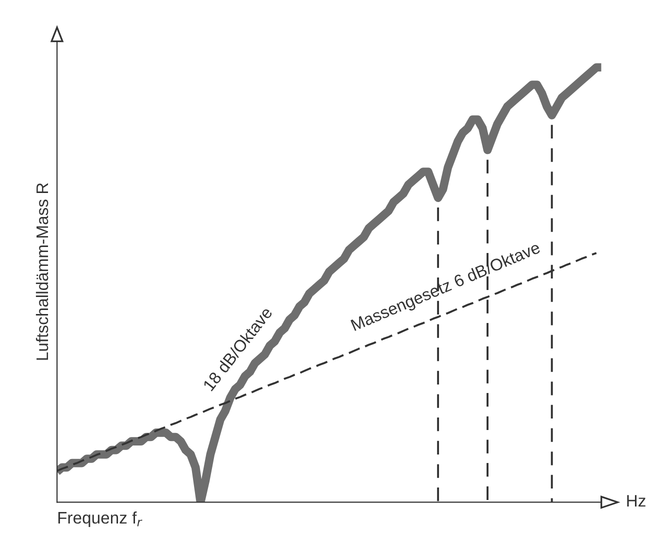  I want to click on y-axis-title: Luftschalldämm-Mass R, so click(42, 271).